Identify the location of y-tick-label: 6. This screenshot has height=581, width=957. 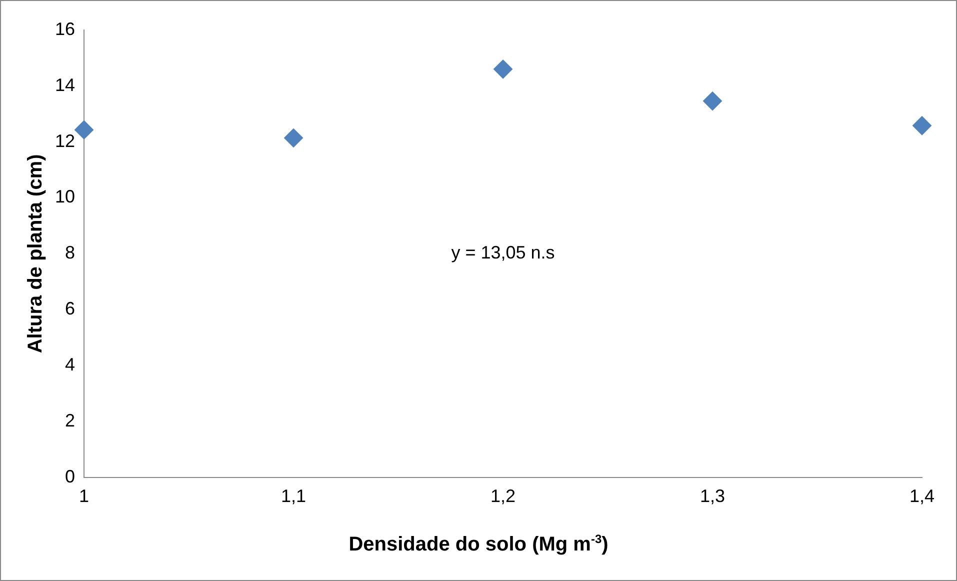
(70, 308).